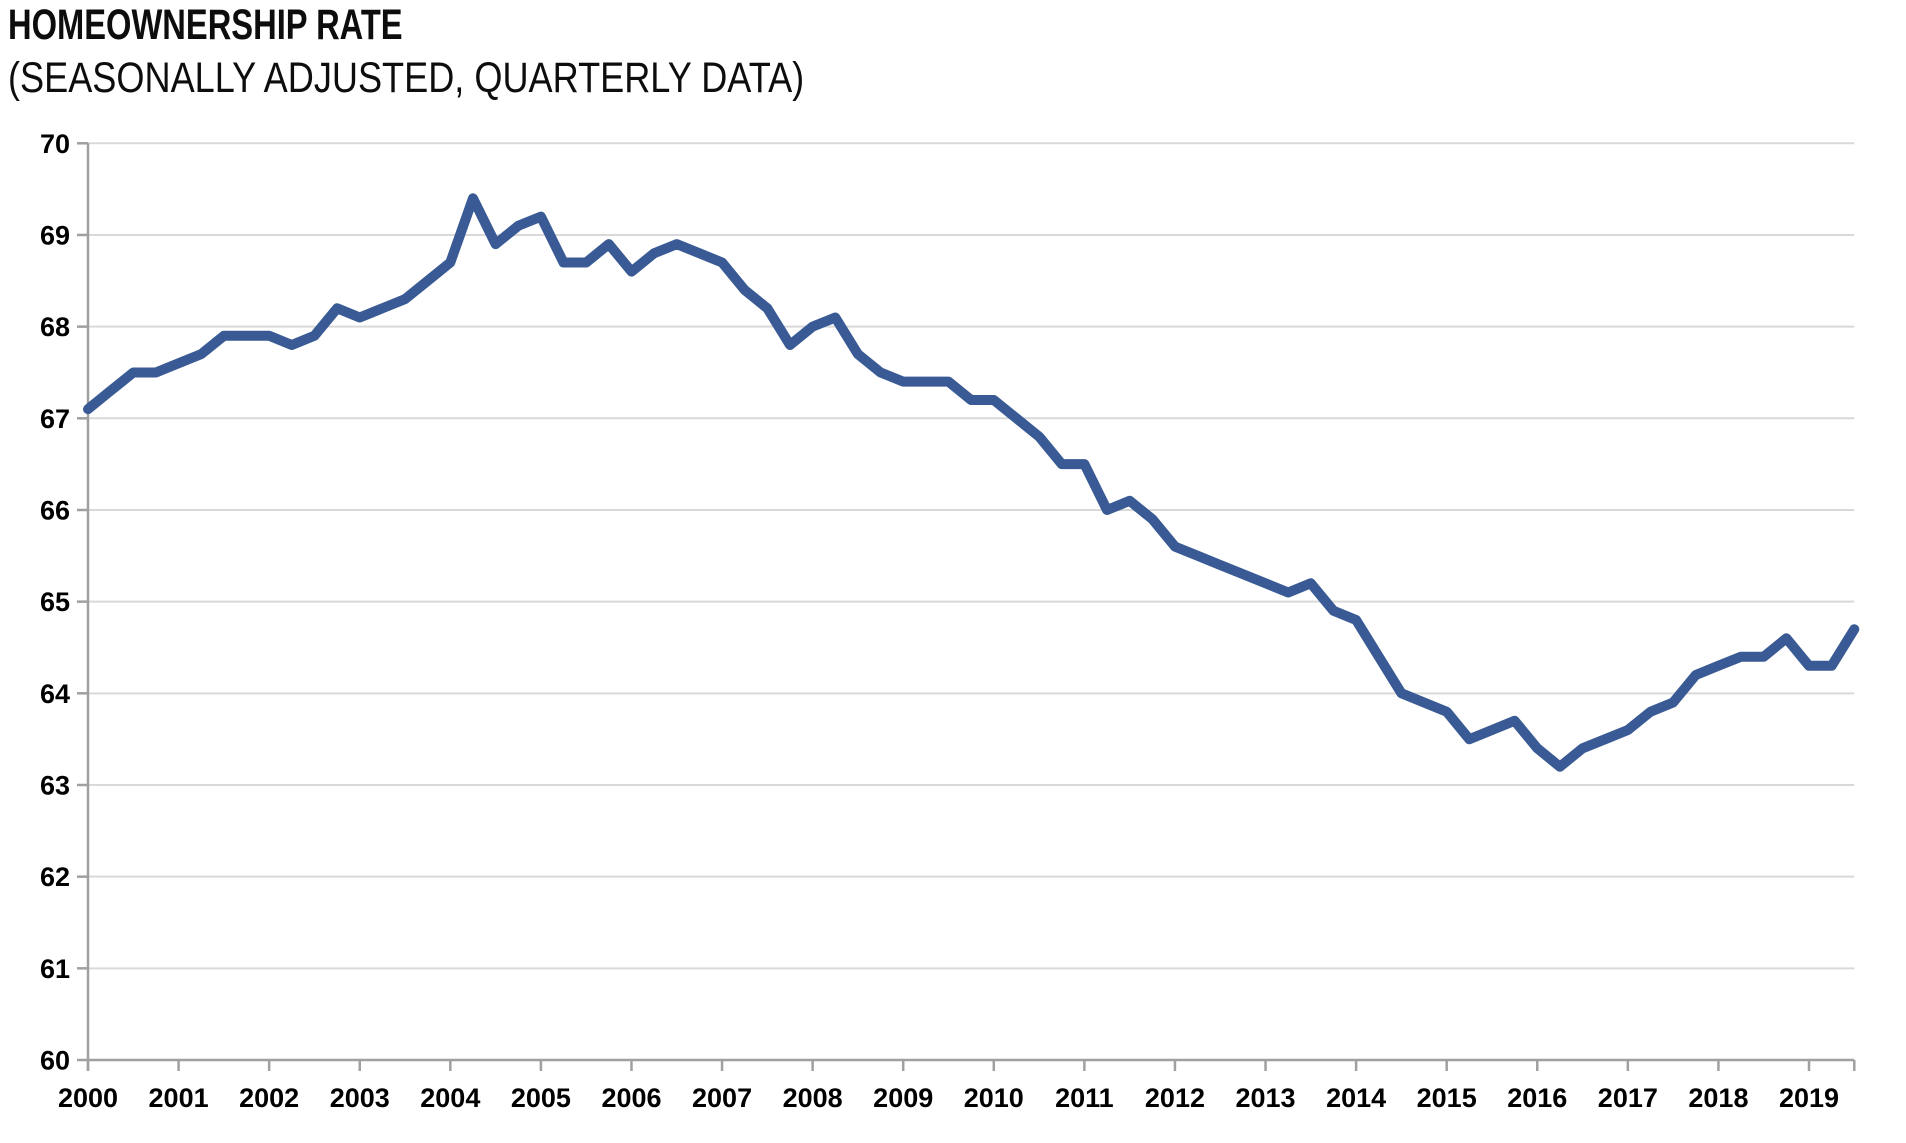 This screenshot has width=1906, height=1143. What do you see at coordinates (88, 1098) in the screenshot?
I see `x-tick-label: 2000` at bounding box center [88, 1098].